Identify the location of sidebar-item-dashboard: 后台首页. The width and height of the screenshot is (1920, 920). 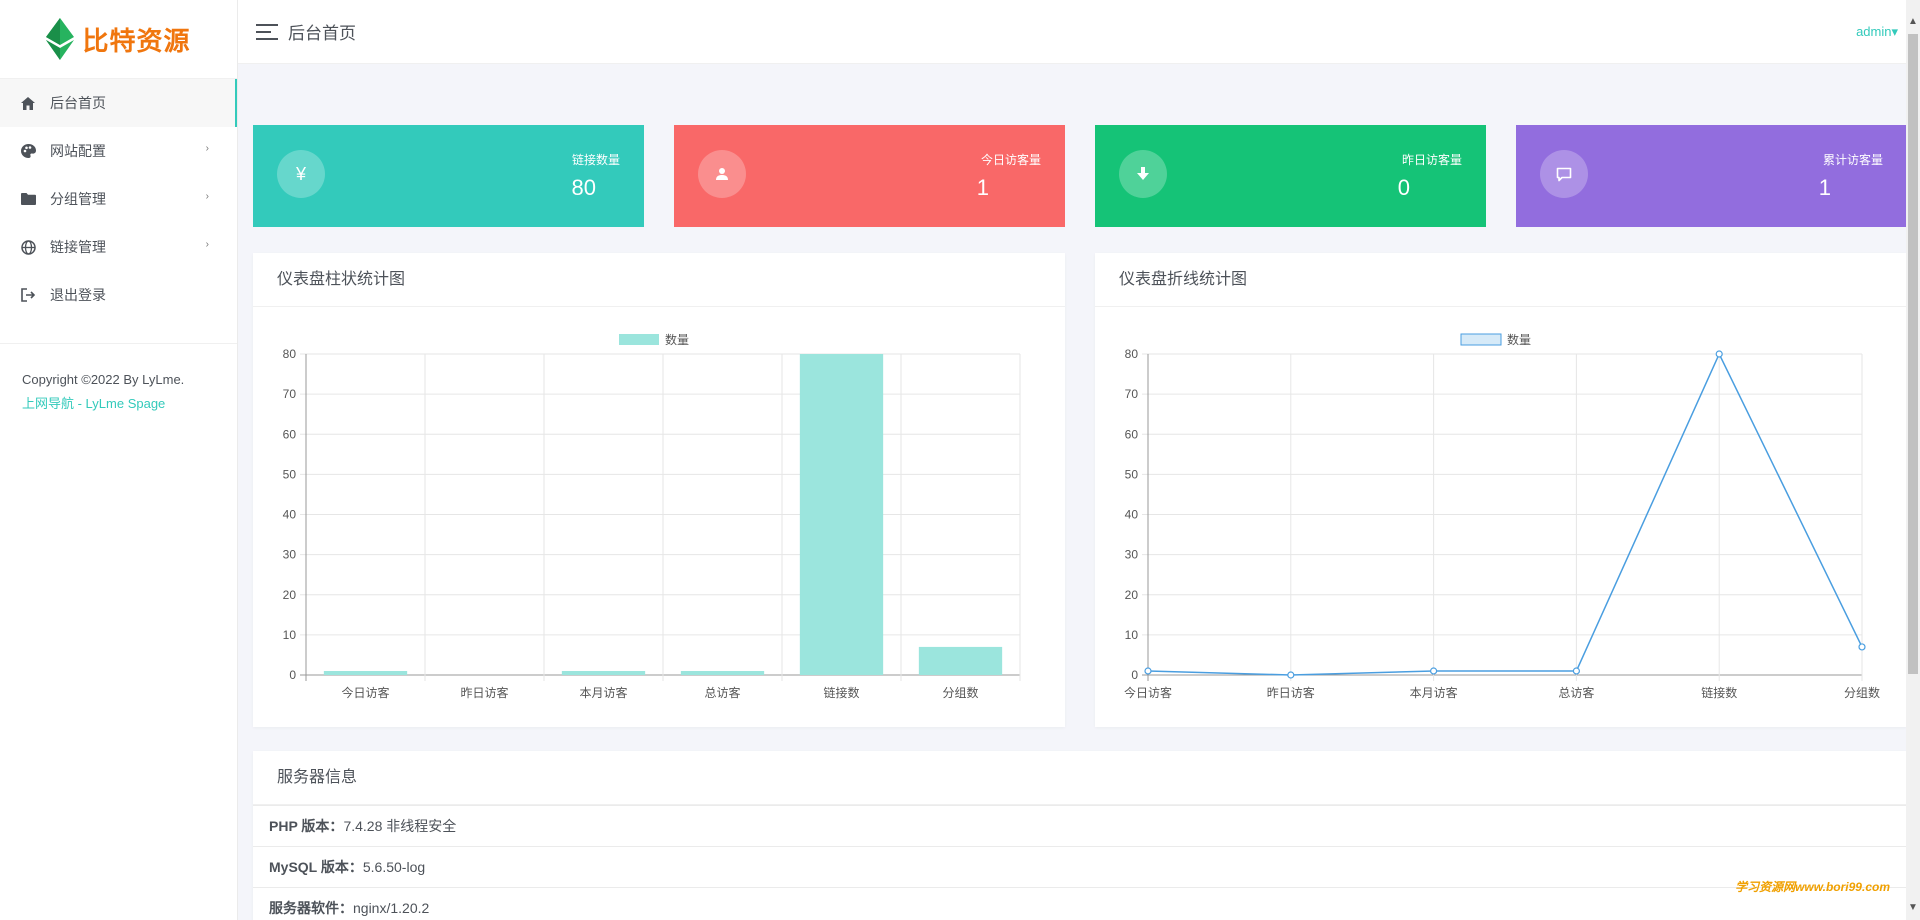
(118, 103).